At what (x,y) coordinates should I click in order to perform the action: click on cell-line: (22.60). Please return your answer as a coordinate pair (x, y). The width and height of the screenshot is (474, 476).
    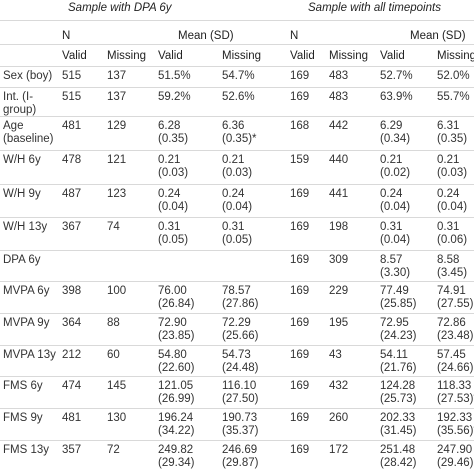
    Looking at the image, I should click on (176, 368).